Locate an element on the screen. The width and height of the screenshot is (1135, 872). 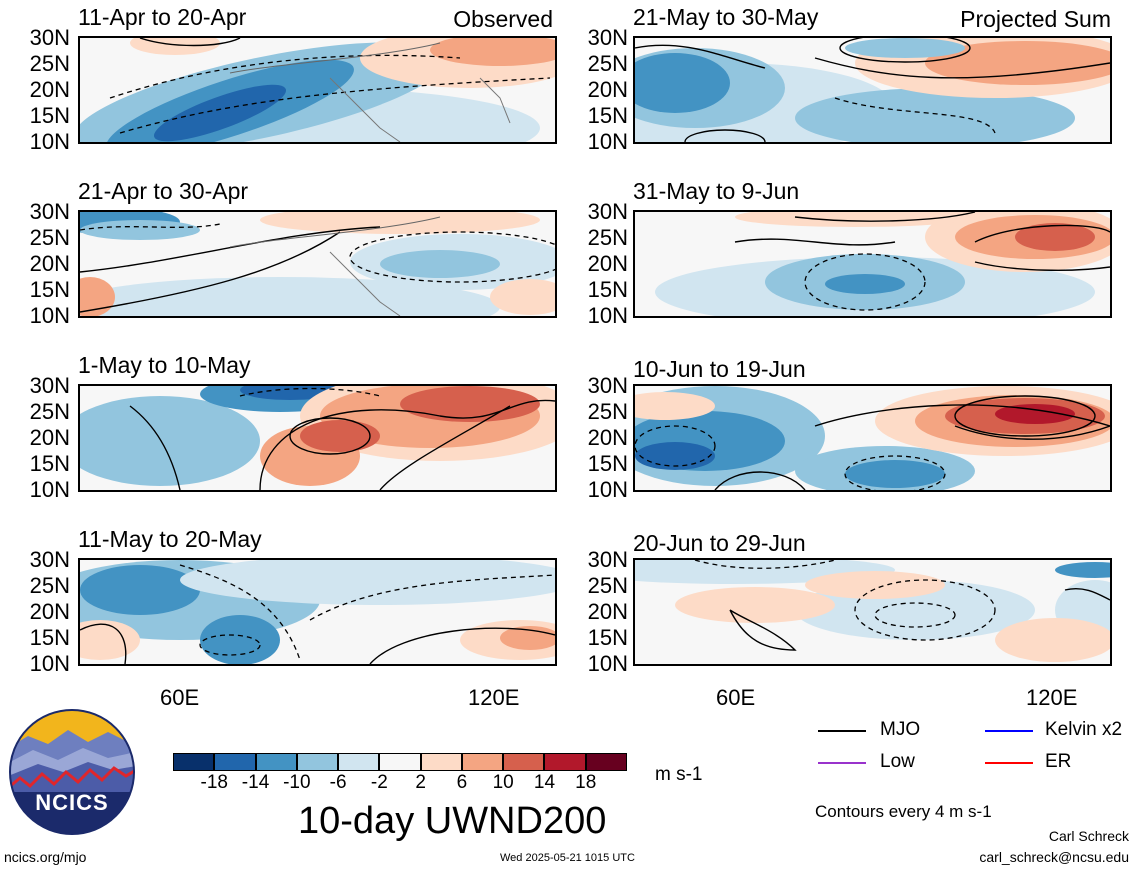
colorbar-tick-label: -2 is located at coordinates (379, 782).